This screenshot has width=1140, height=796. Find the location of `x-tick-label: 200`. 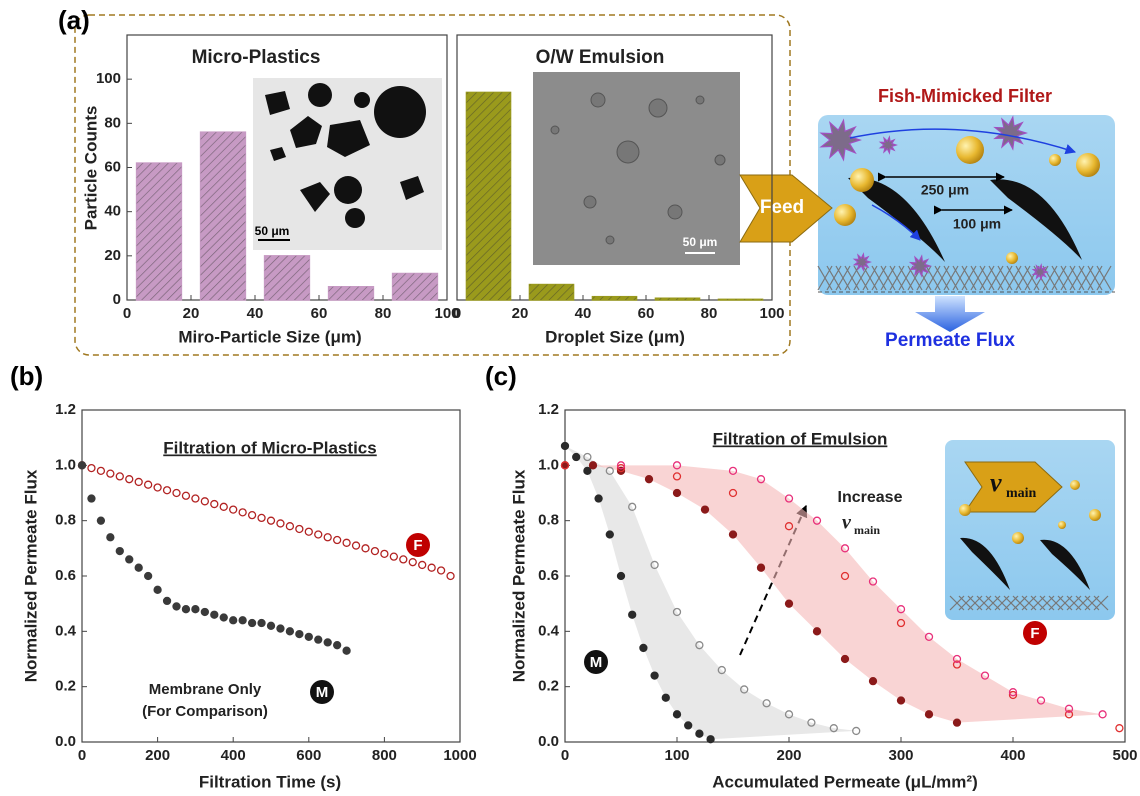

x-tick-label: 200 is located at coordinates (788, 755).